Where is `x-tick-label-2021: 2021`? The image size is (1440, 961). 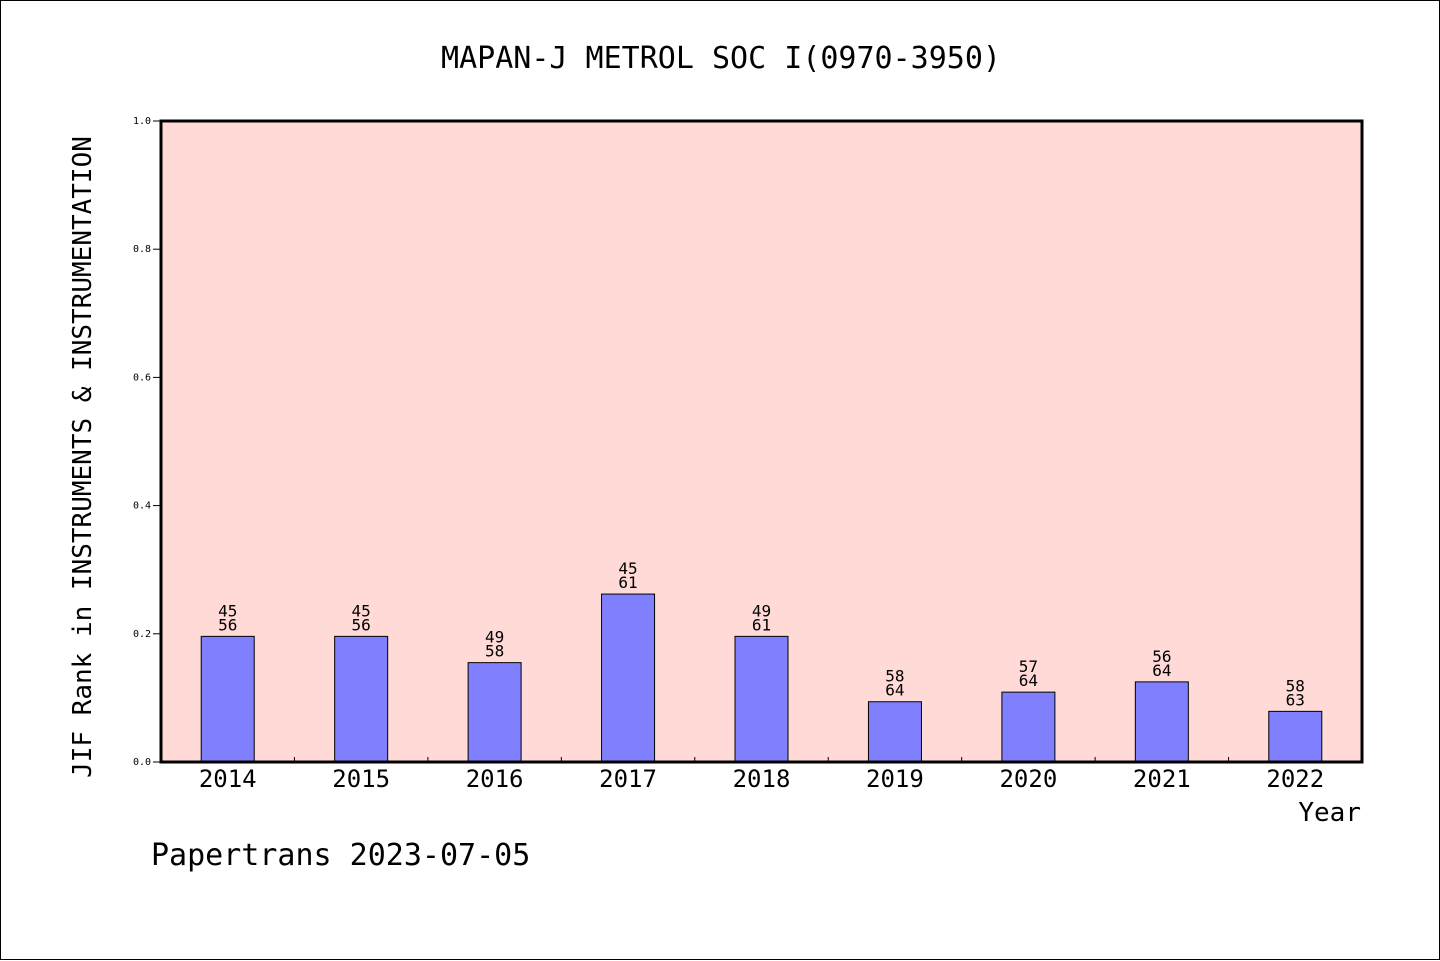 x-tick-label-2021: 2021 is located at coordinates (1162, 779).